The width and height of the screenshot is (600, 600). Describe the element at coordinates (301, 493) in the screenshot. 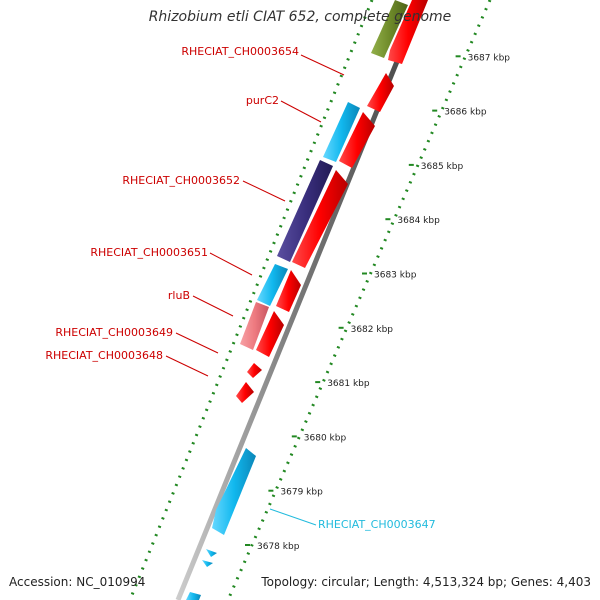

I see `tick-label: 3679 kbp` at that location.